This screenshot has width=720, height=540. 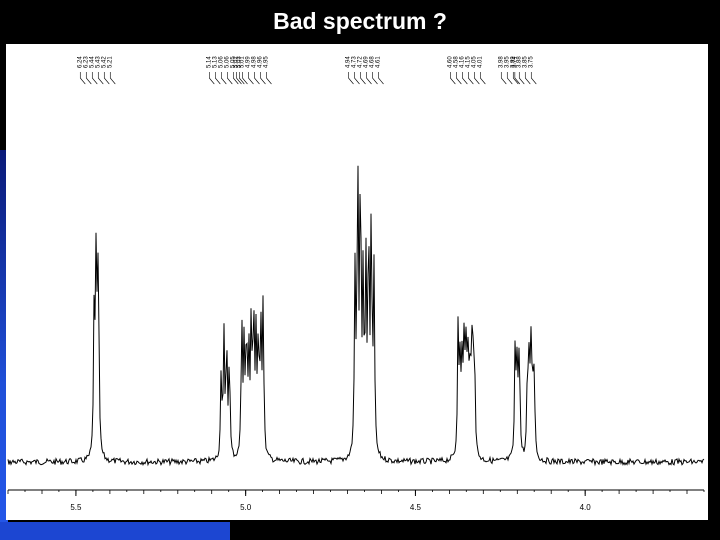 I want to click on peak-label: 5.43, so click(x=98, y=62).